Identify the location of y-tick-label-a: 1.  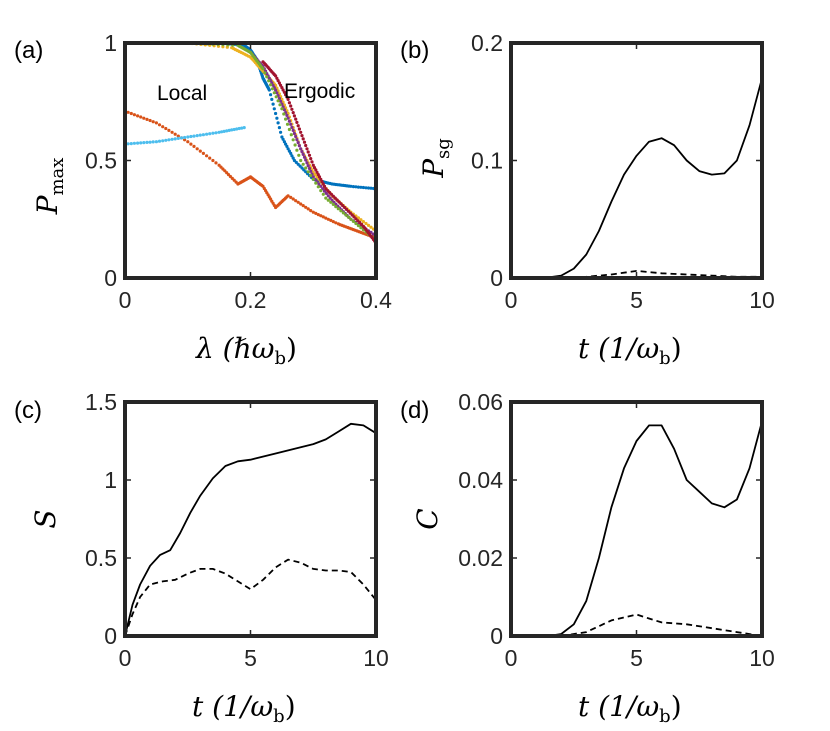
(110, 43).